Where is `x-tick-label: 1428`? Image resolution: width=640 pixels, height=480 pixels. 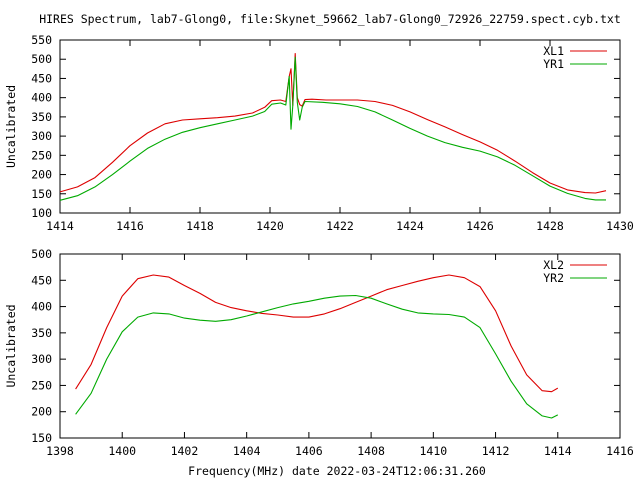 x-tick-label: 1428 is located at coordinates (550, 226).